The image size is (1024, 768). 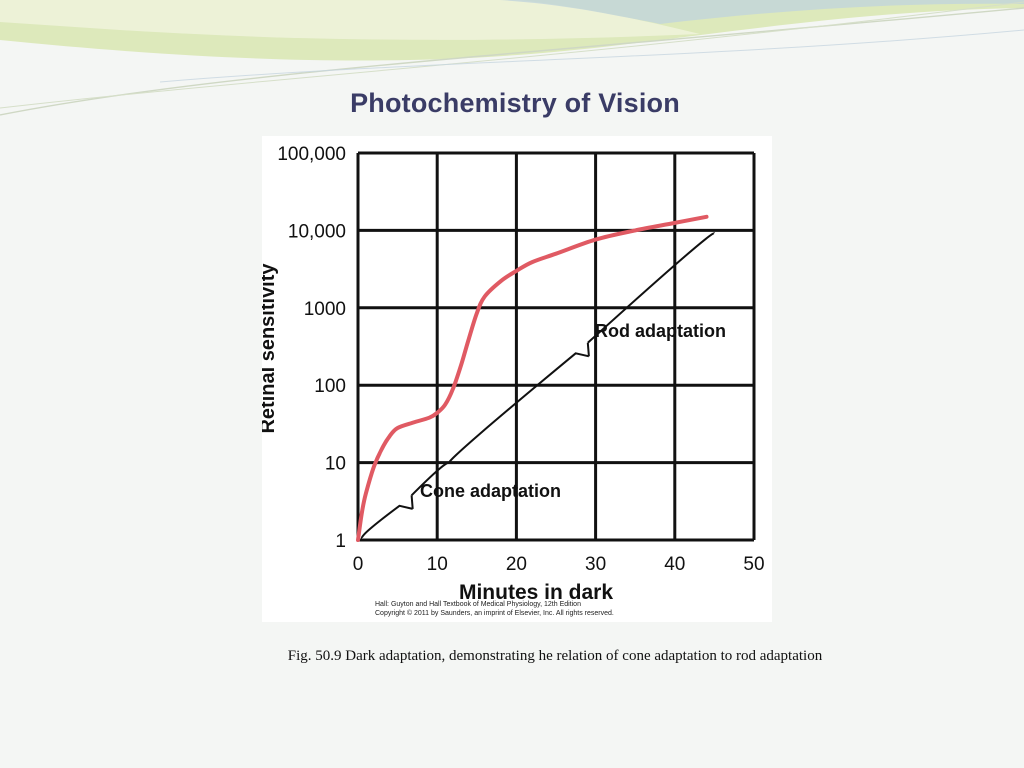 I want to click on x-tick-label: 20, so click(x=516, y=564).